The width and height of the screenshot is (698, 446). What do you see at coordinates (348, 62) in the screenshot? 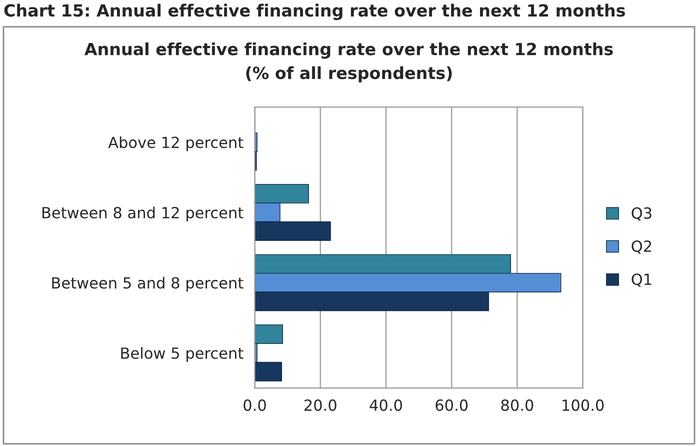
I see `chart-title: Annual effective financing rate over the next 12 months (% of all respondents)` at bounding box center [348, 62].